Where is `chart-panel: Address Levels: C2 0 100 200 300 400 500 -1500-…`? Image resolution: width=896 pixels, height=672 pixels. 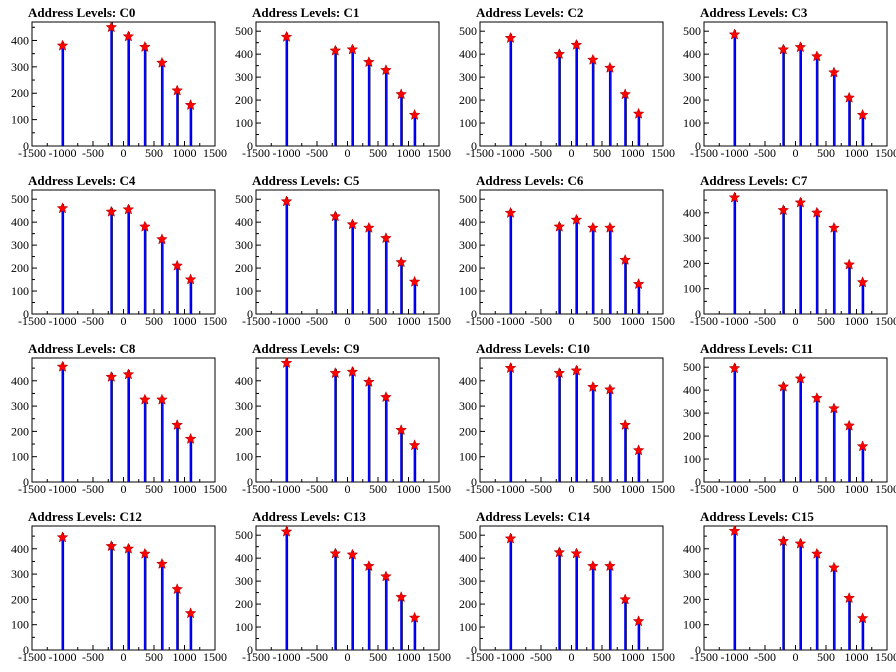 chart-panel: Address Levels: C2 0 100 200 300 400 500 -1500-… is located at coordinates (561, 84).